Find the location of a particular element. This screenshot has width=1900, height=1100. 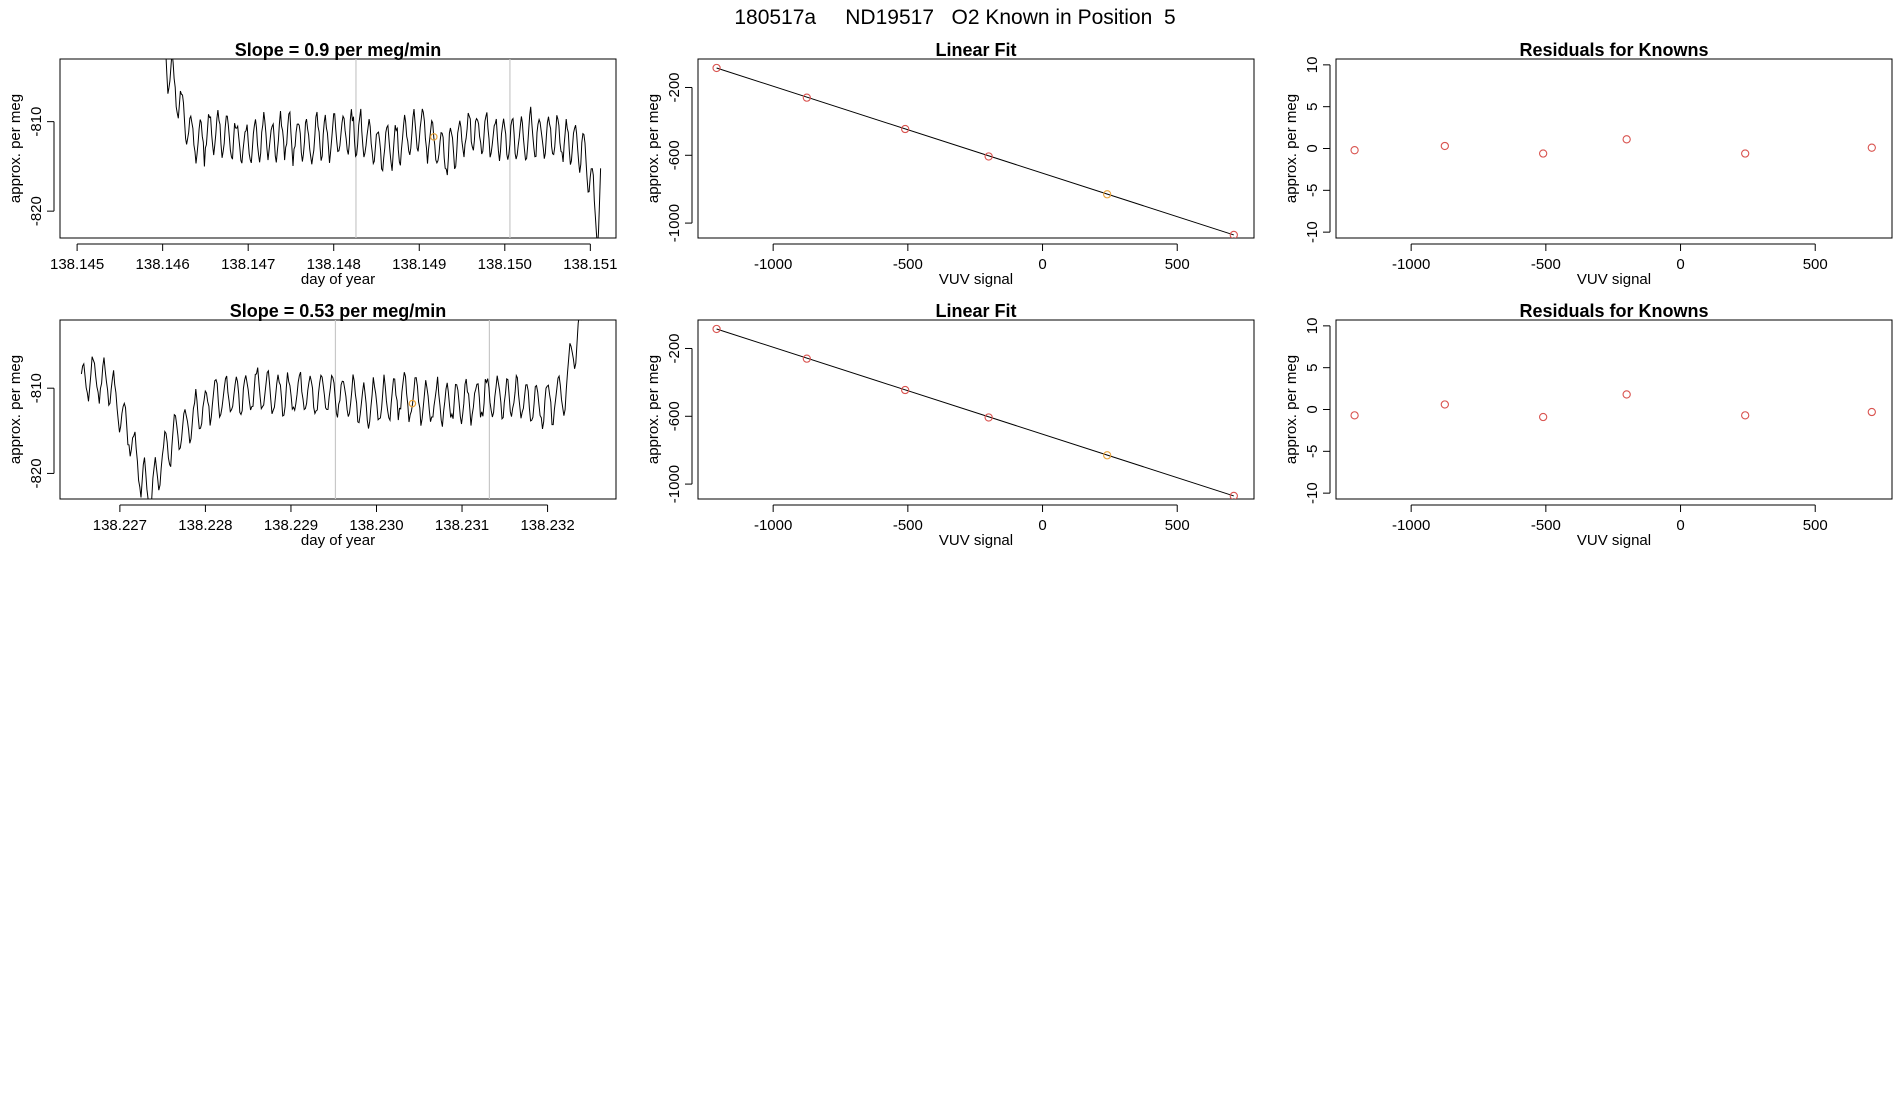

x-tick-label: 138.149 is located at coordinates (419, 264).